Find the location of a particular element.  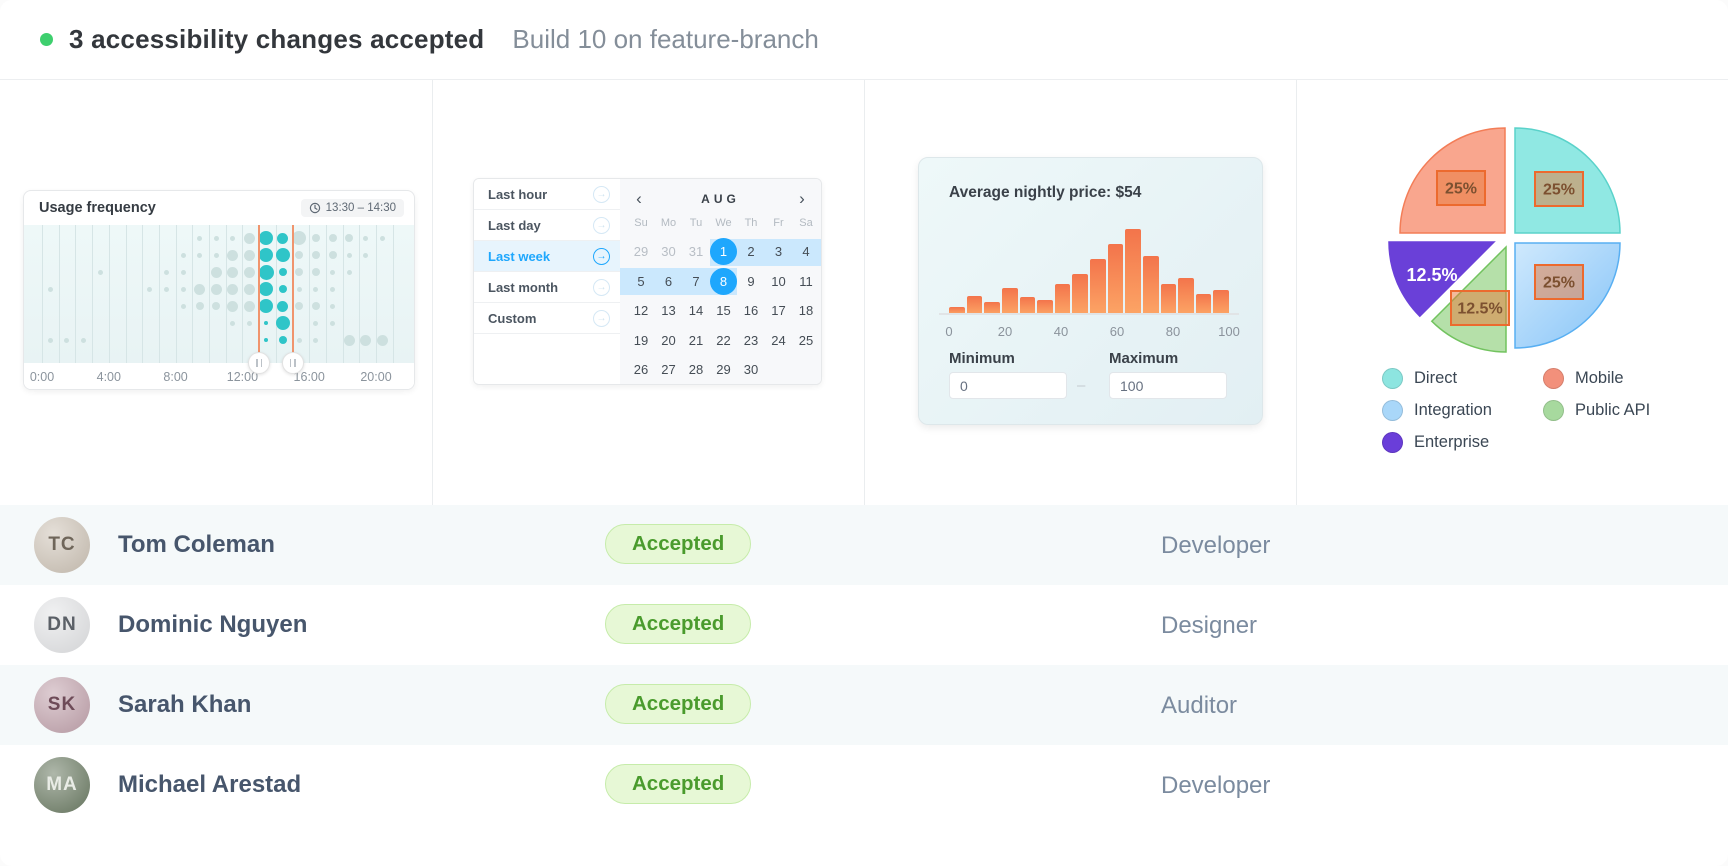

legend-swatch-icon is located at coordinates (1392, 410).